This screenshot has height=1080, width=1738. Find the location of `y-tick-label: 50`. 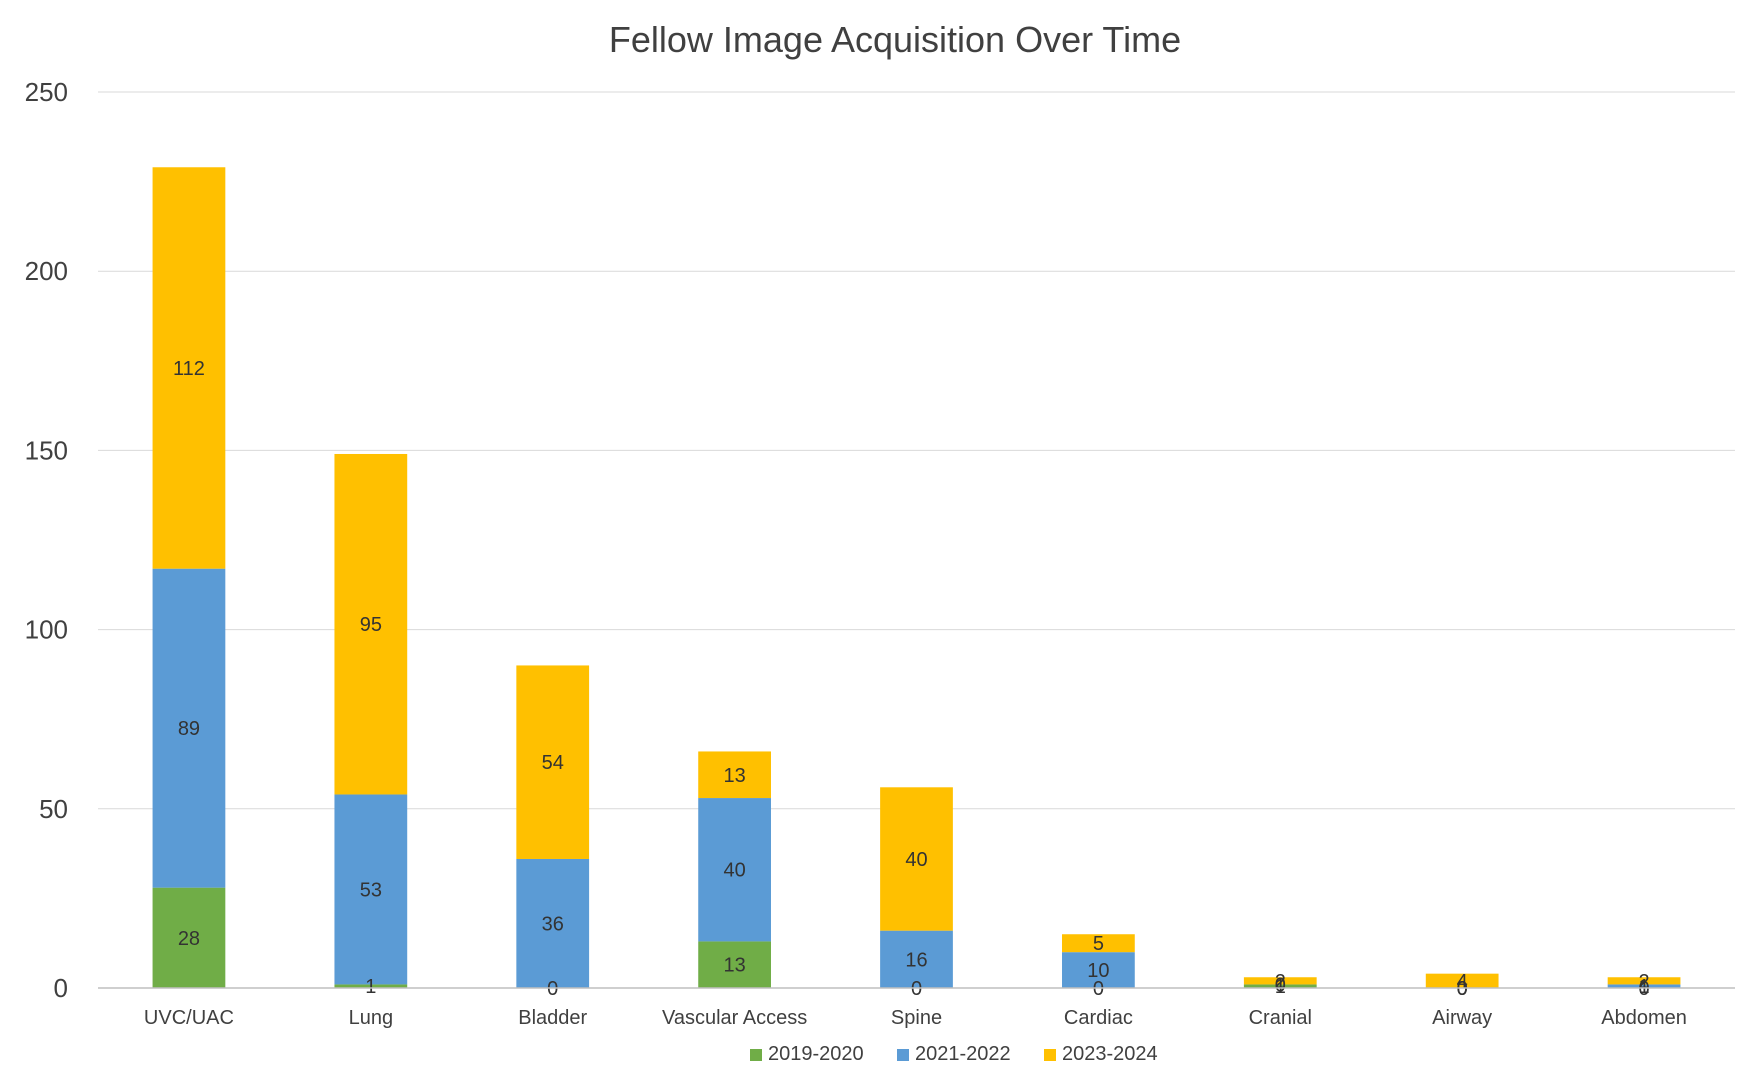

y-tick-label: 50 is located at coordinates (53, 809).